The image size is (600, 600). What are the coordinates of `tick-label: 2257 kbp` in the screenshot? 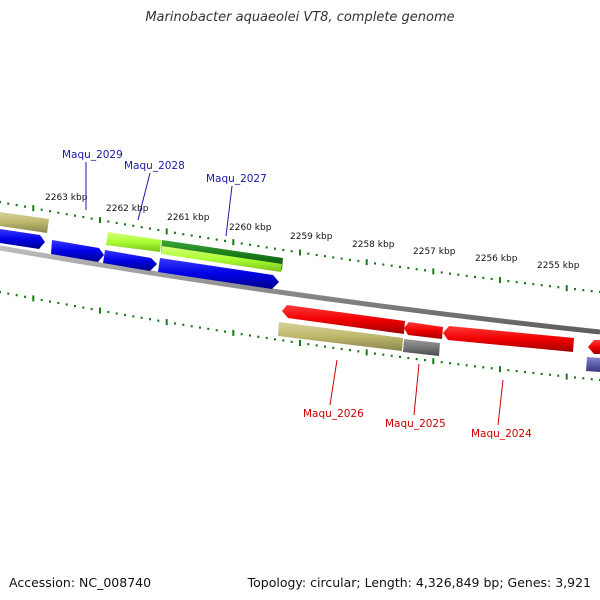 It's located at (434, 252).